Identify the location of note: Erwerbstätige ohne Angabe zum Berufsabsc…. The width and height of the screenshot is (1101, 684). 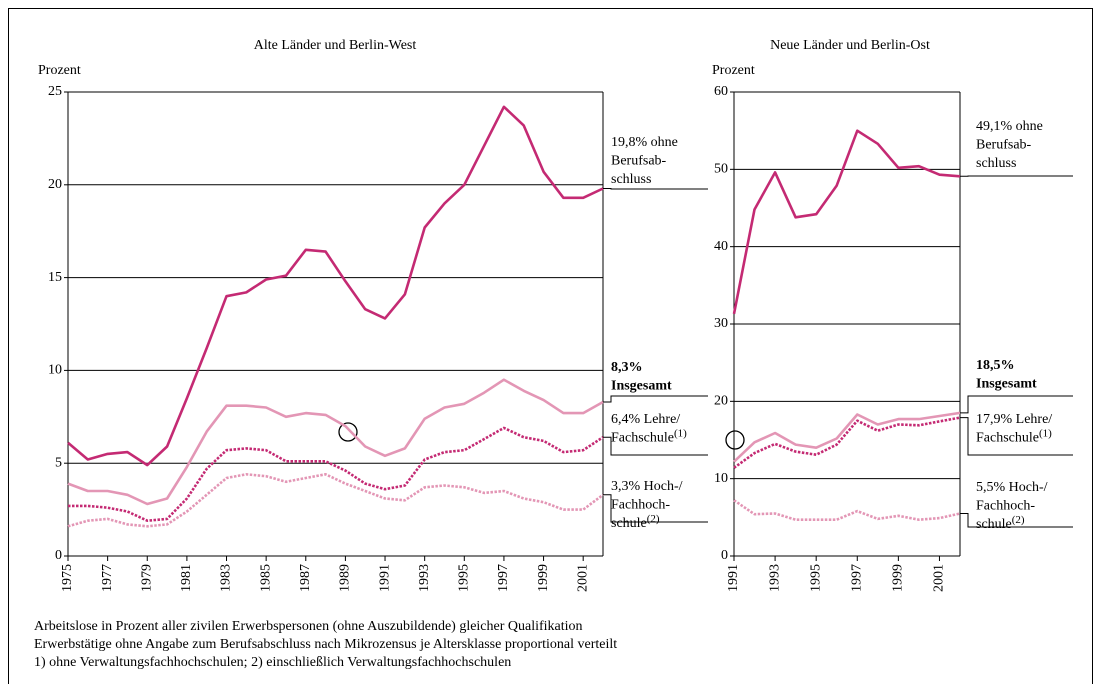
(325, 644).